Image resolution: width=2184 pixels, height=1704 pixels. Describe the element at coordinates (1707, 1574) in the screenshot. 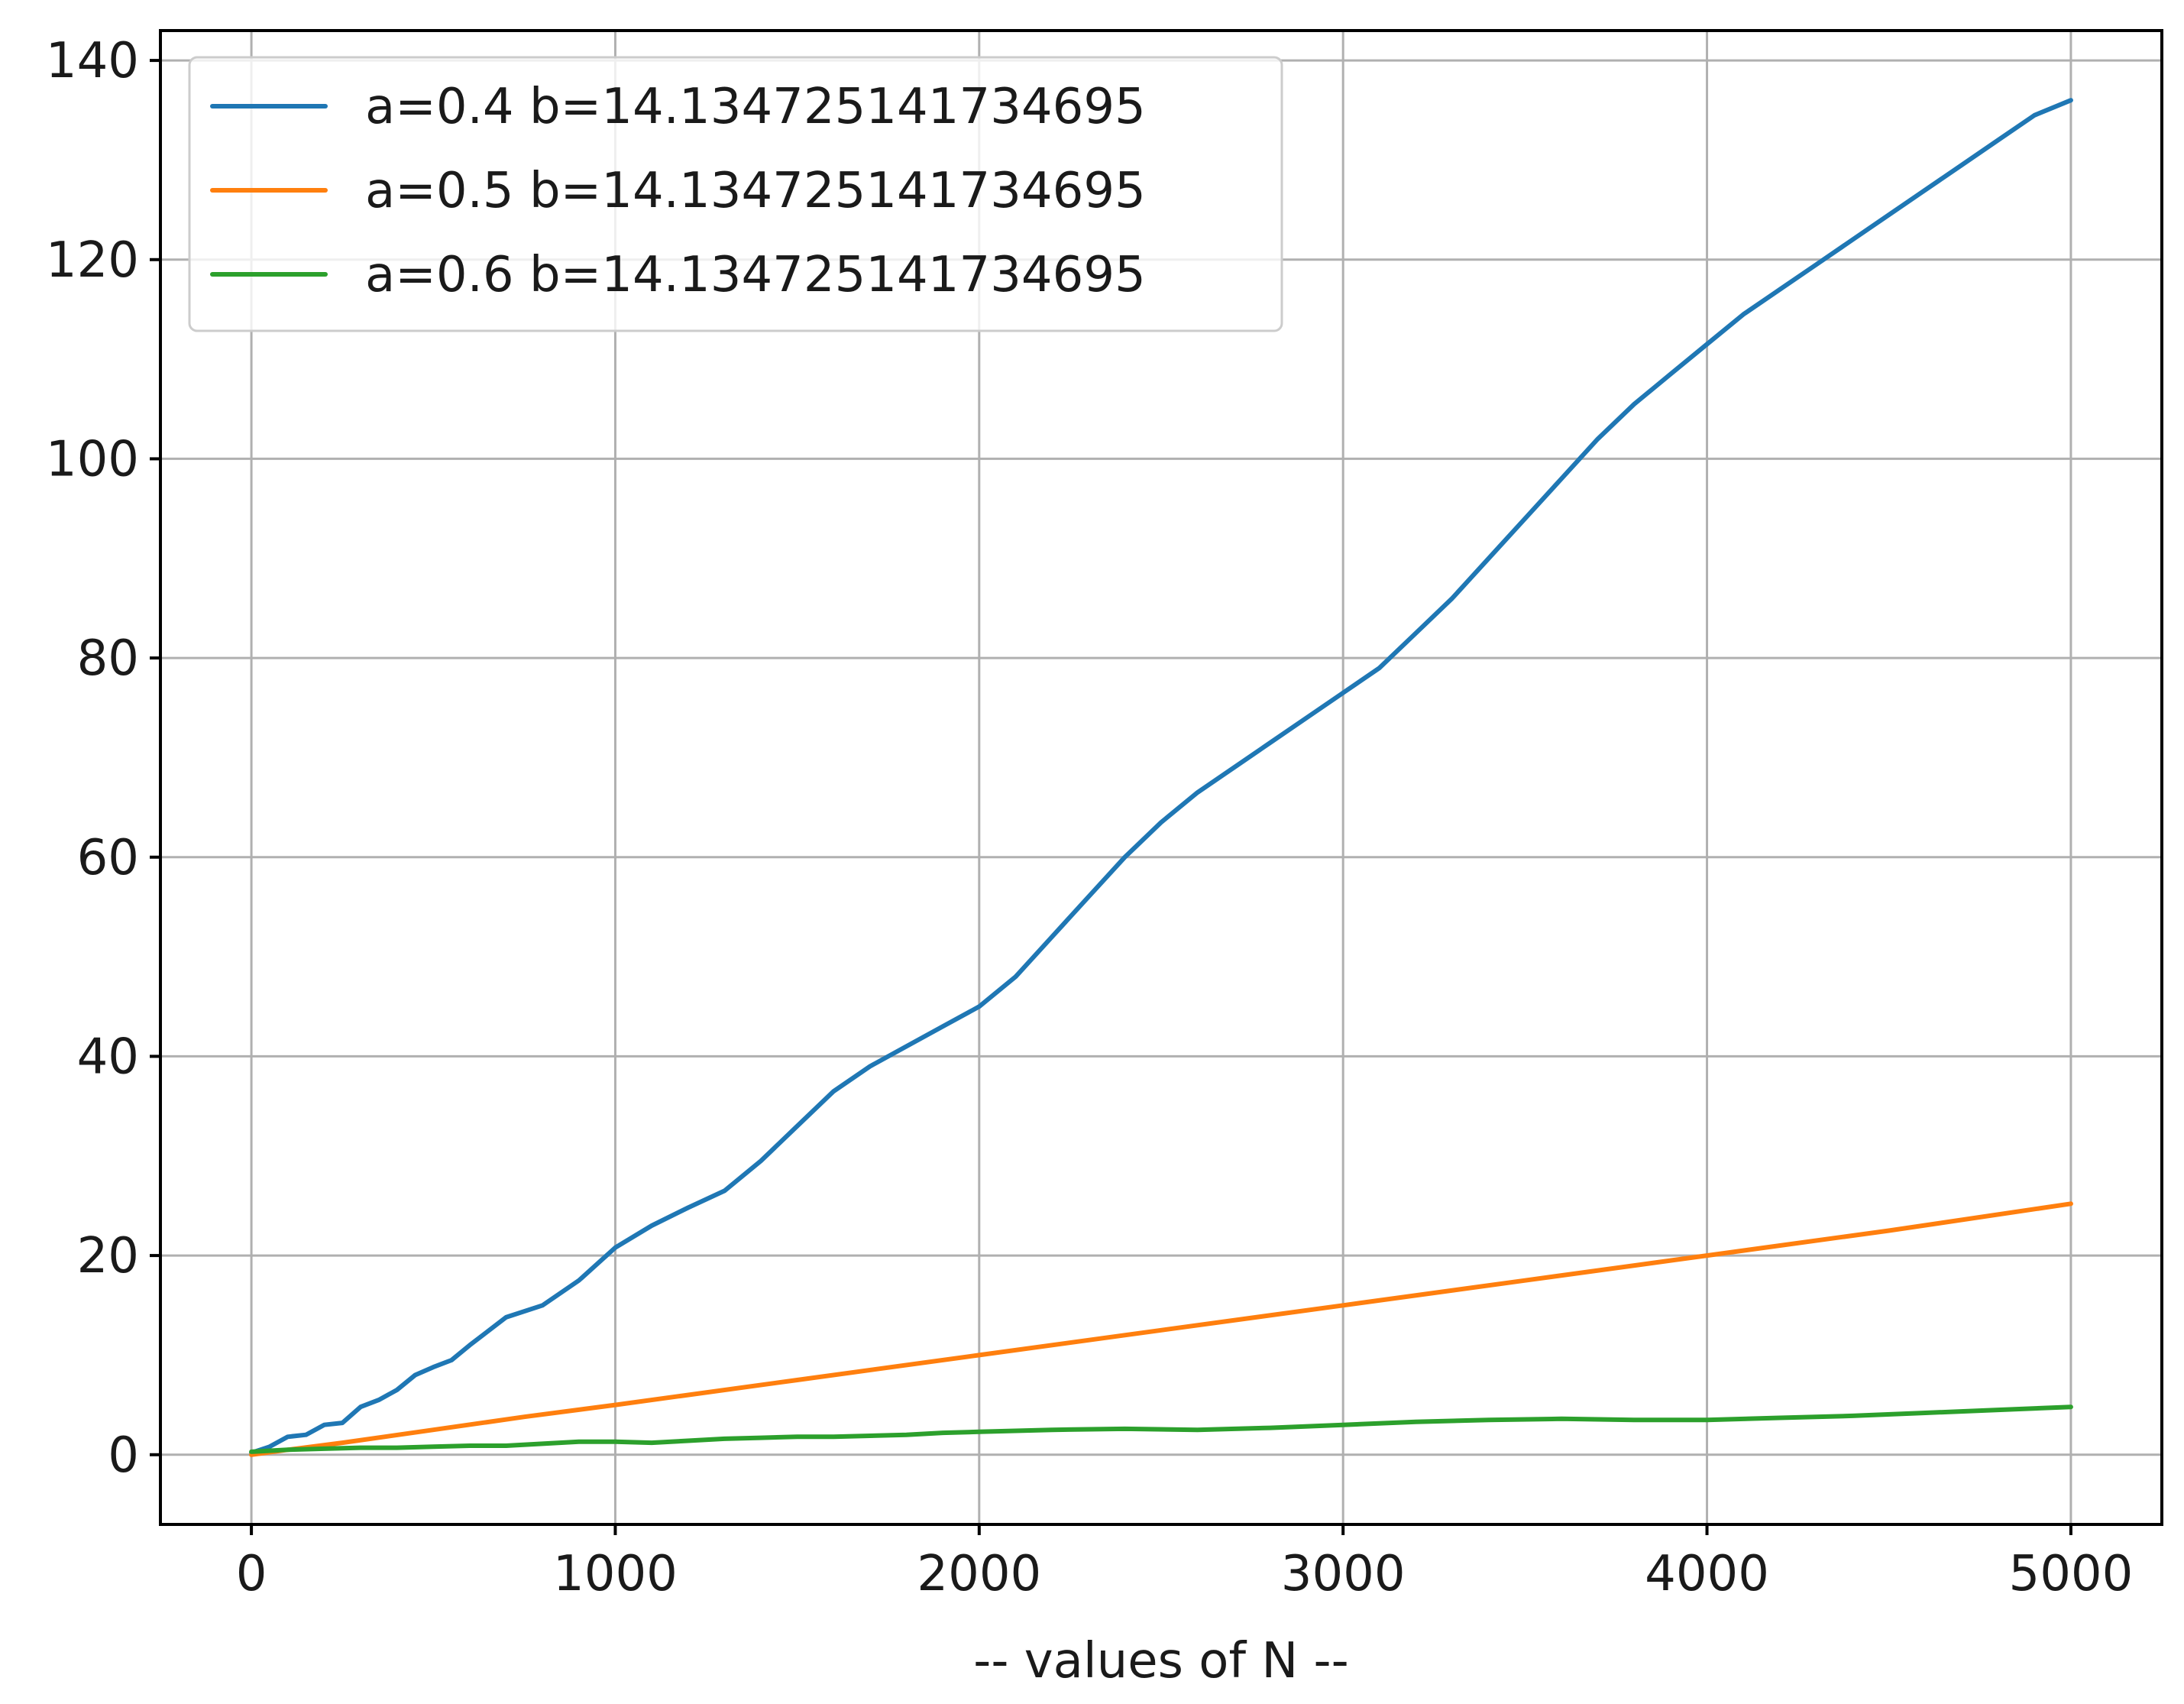

I see `x-tick-label: 4000` at that location.